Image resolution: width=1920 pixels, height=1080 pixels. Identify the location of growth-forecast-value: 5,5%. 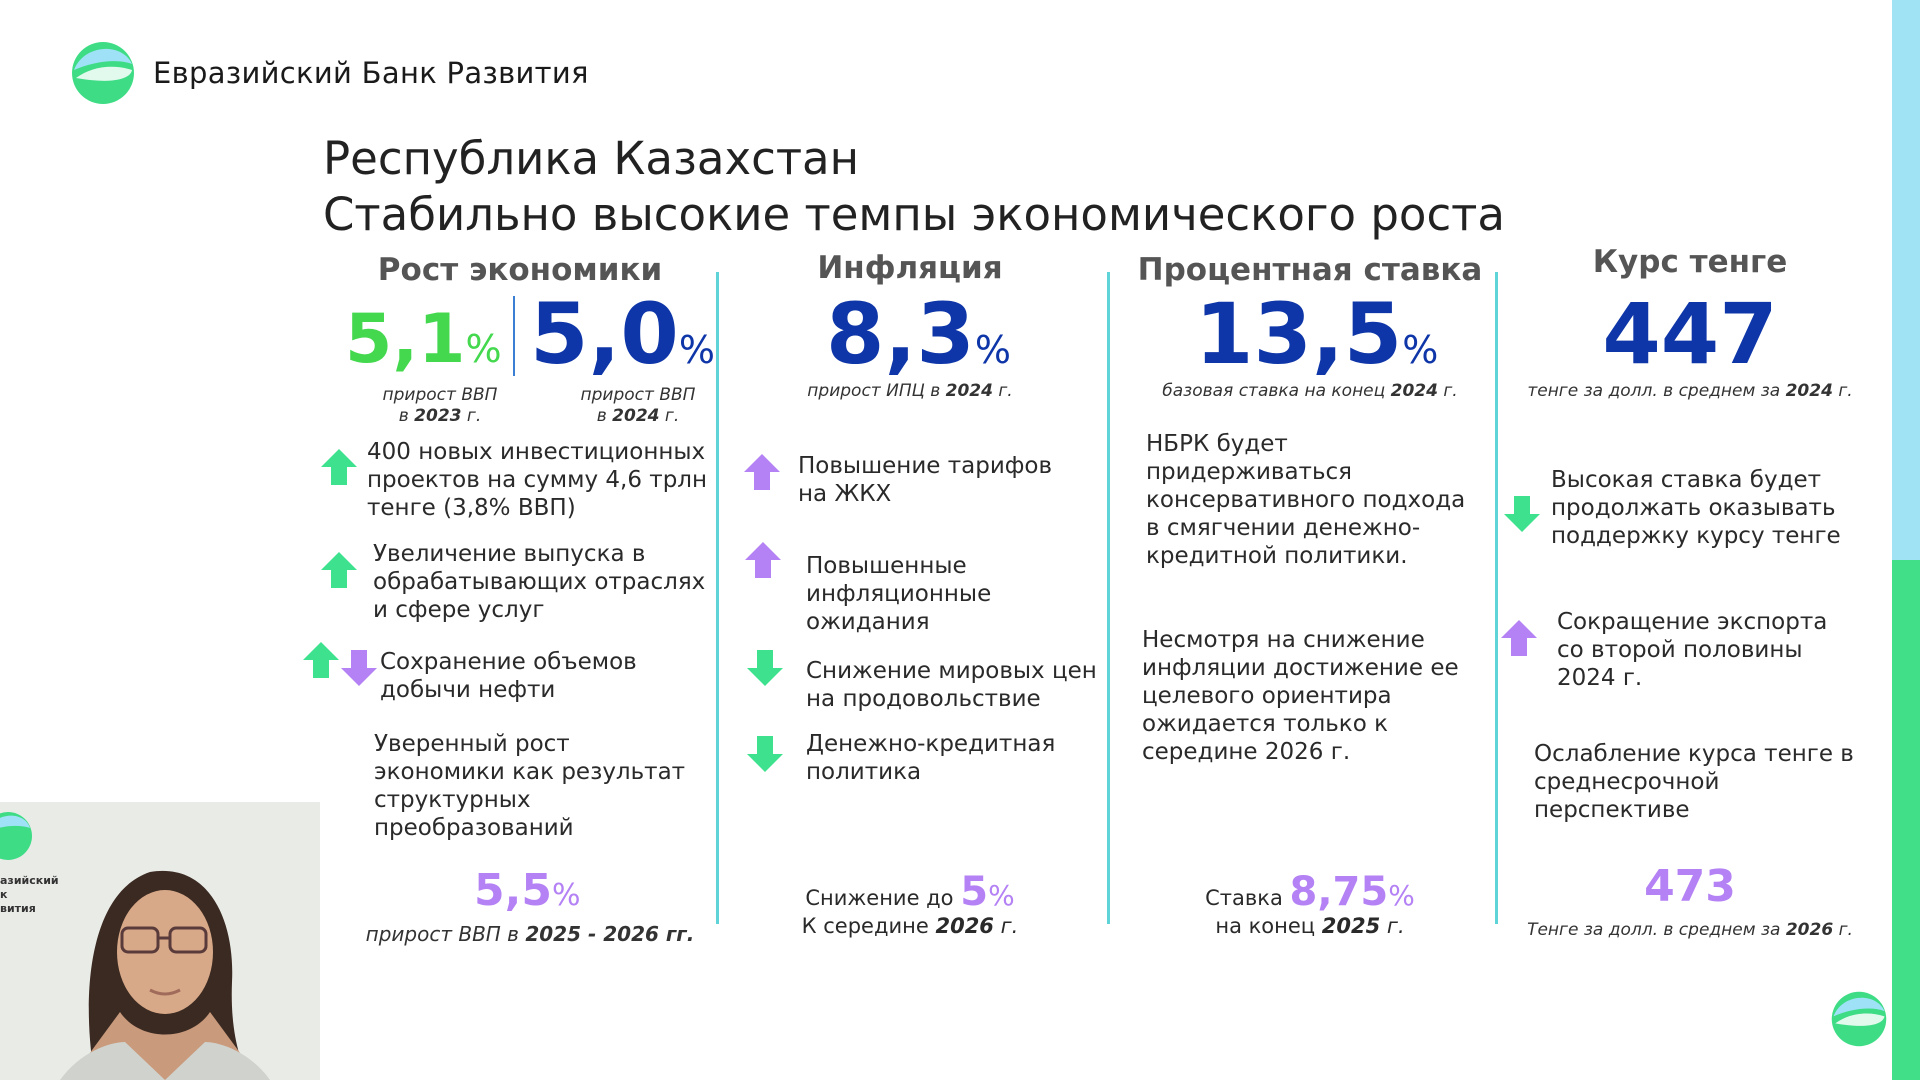
(527, 890).